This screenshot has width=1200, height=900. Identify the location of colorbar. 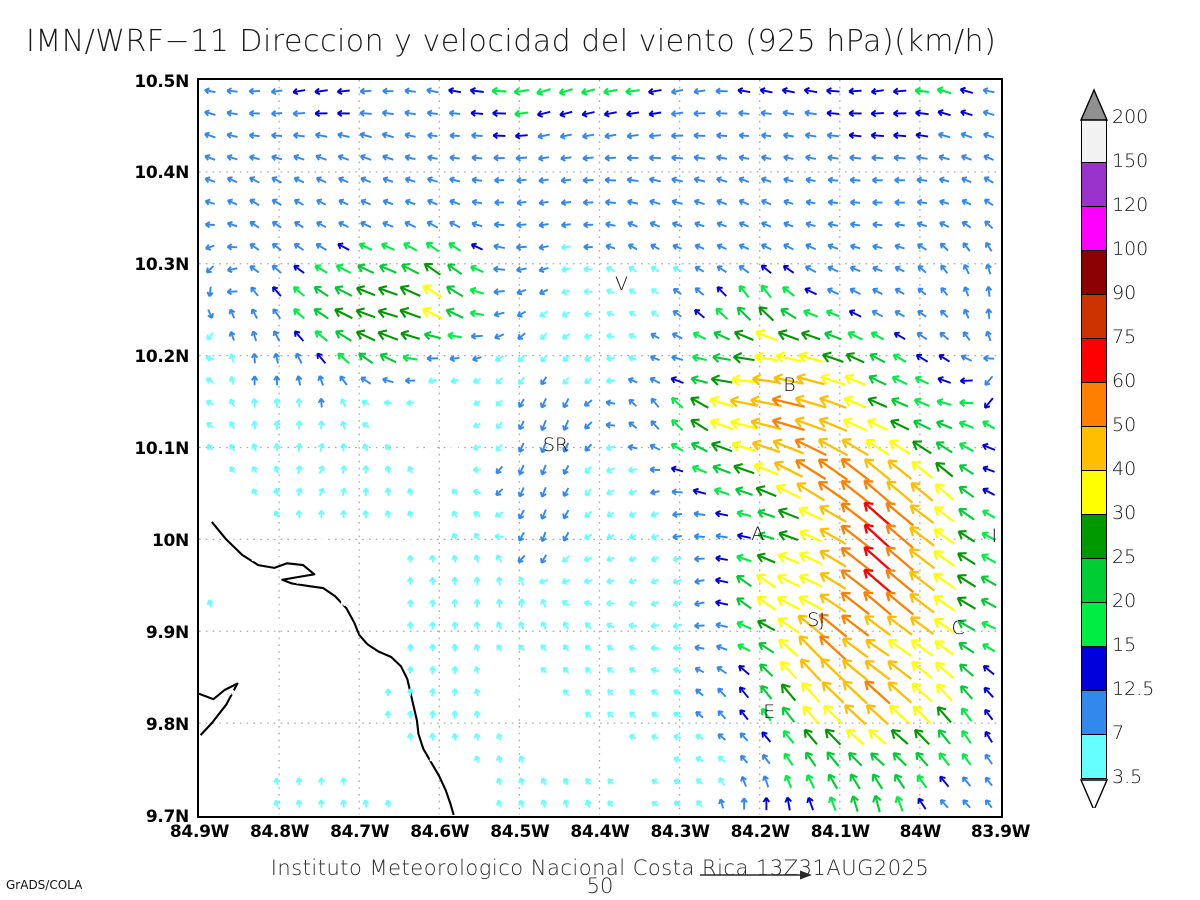
(1094, 449).